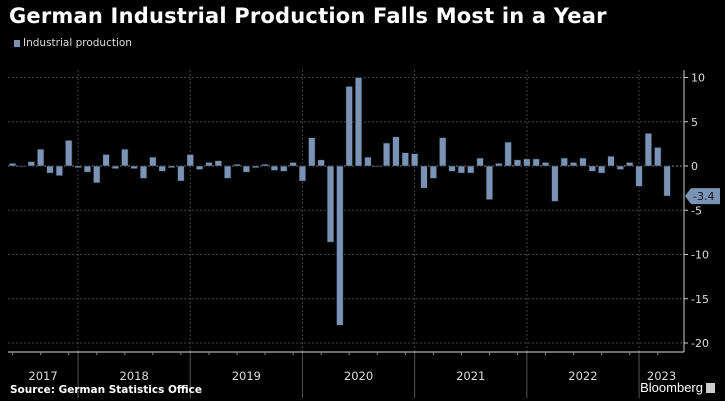 The image size is (725, 401). I want to click on legend-label: Industrial production, so click(77, 43).